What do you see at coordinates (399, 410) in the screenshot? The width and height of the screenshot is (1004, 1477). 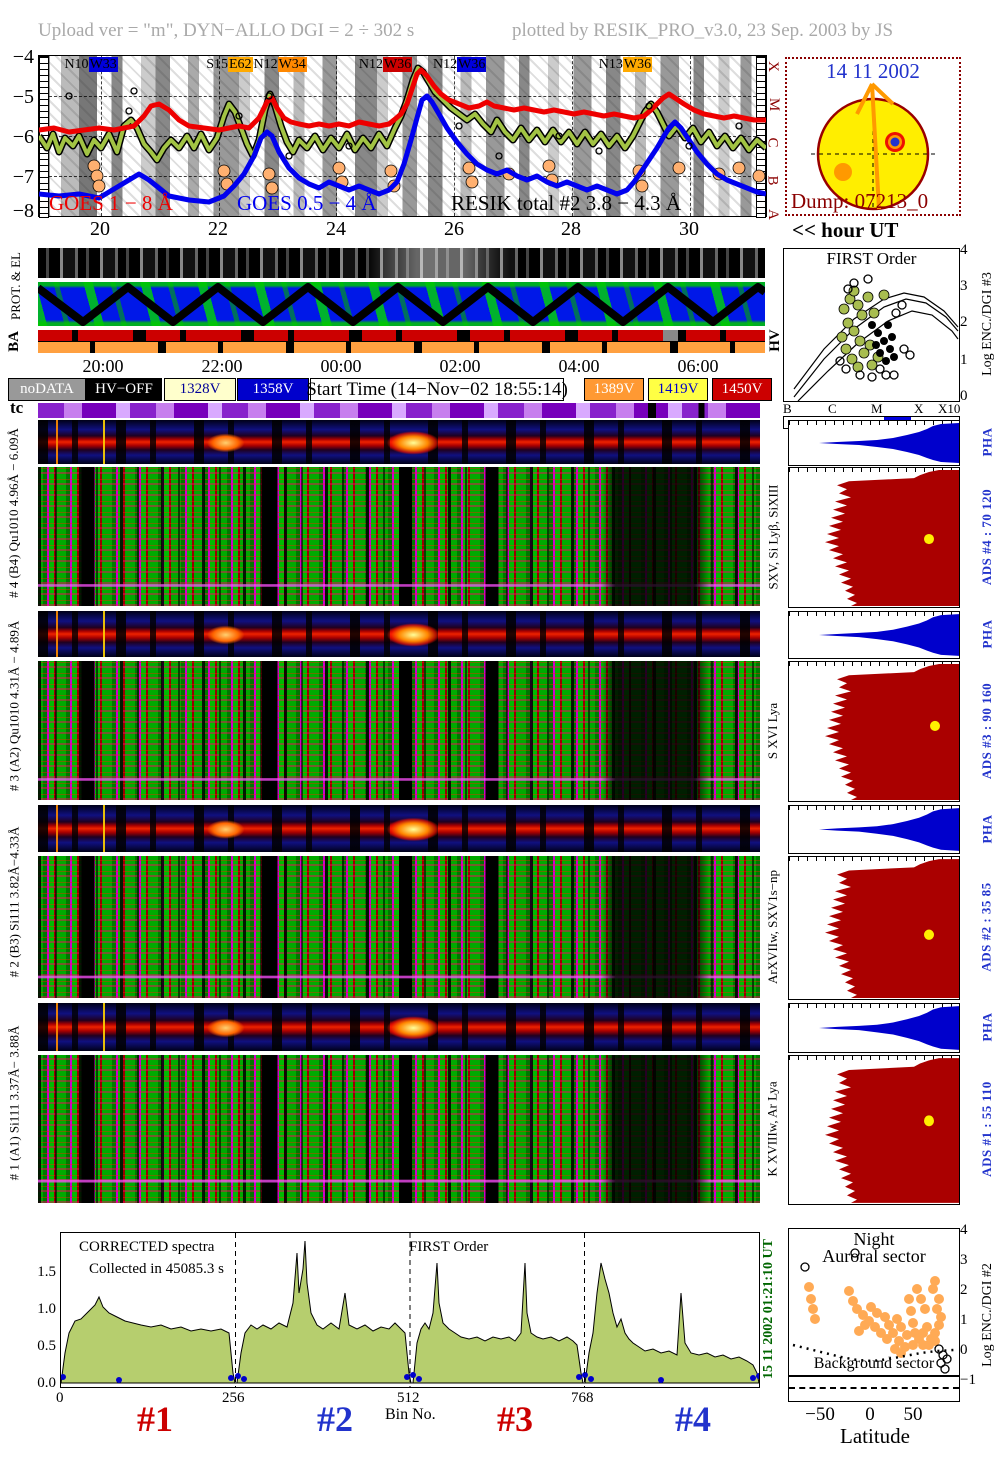 I see `tc-strip` at bounding box center [399, 410].